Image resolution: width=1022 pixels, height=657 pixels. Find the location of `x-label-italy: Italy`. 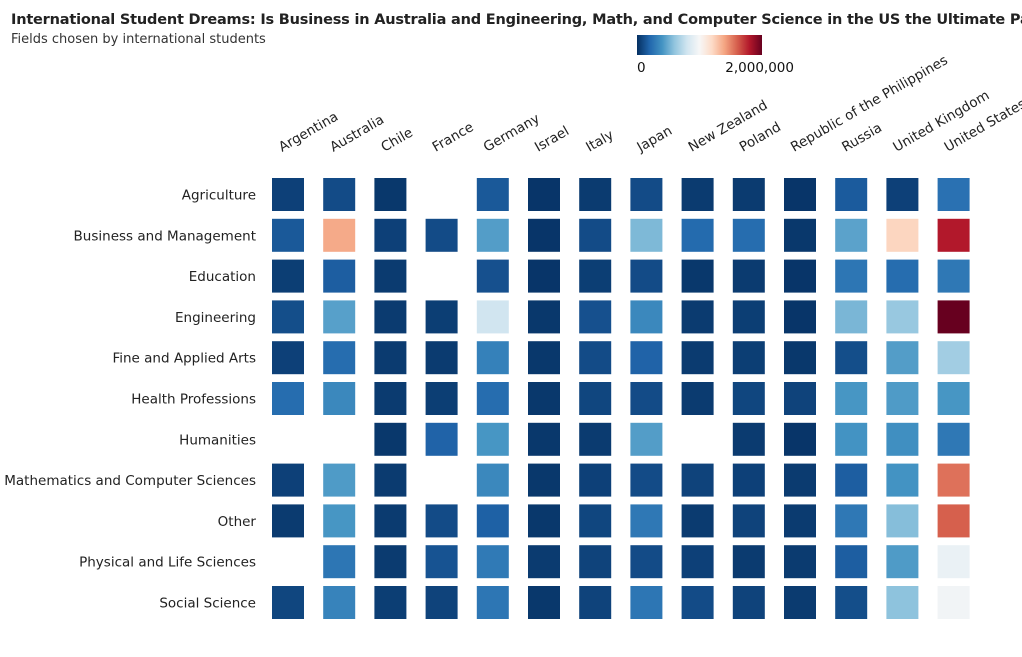

x-label-italy: Italy is located at coordinates (599, 141).